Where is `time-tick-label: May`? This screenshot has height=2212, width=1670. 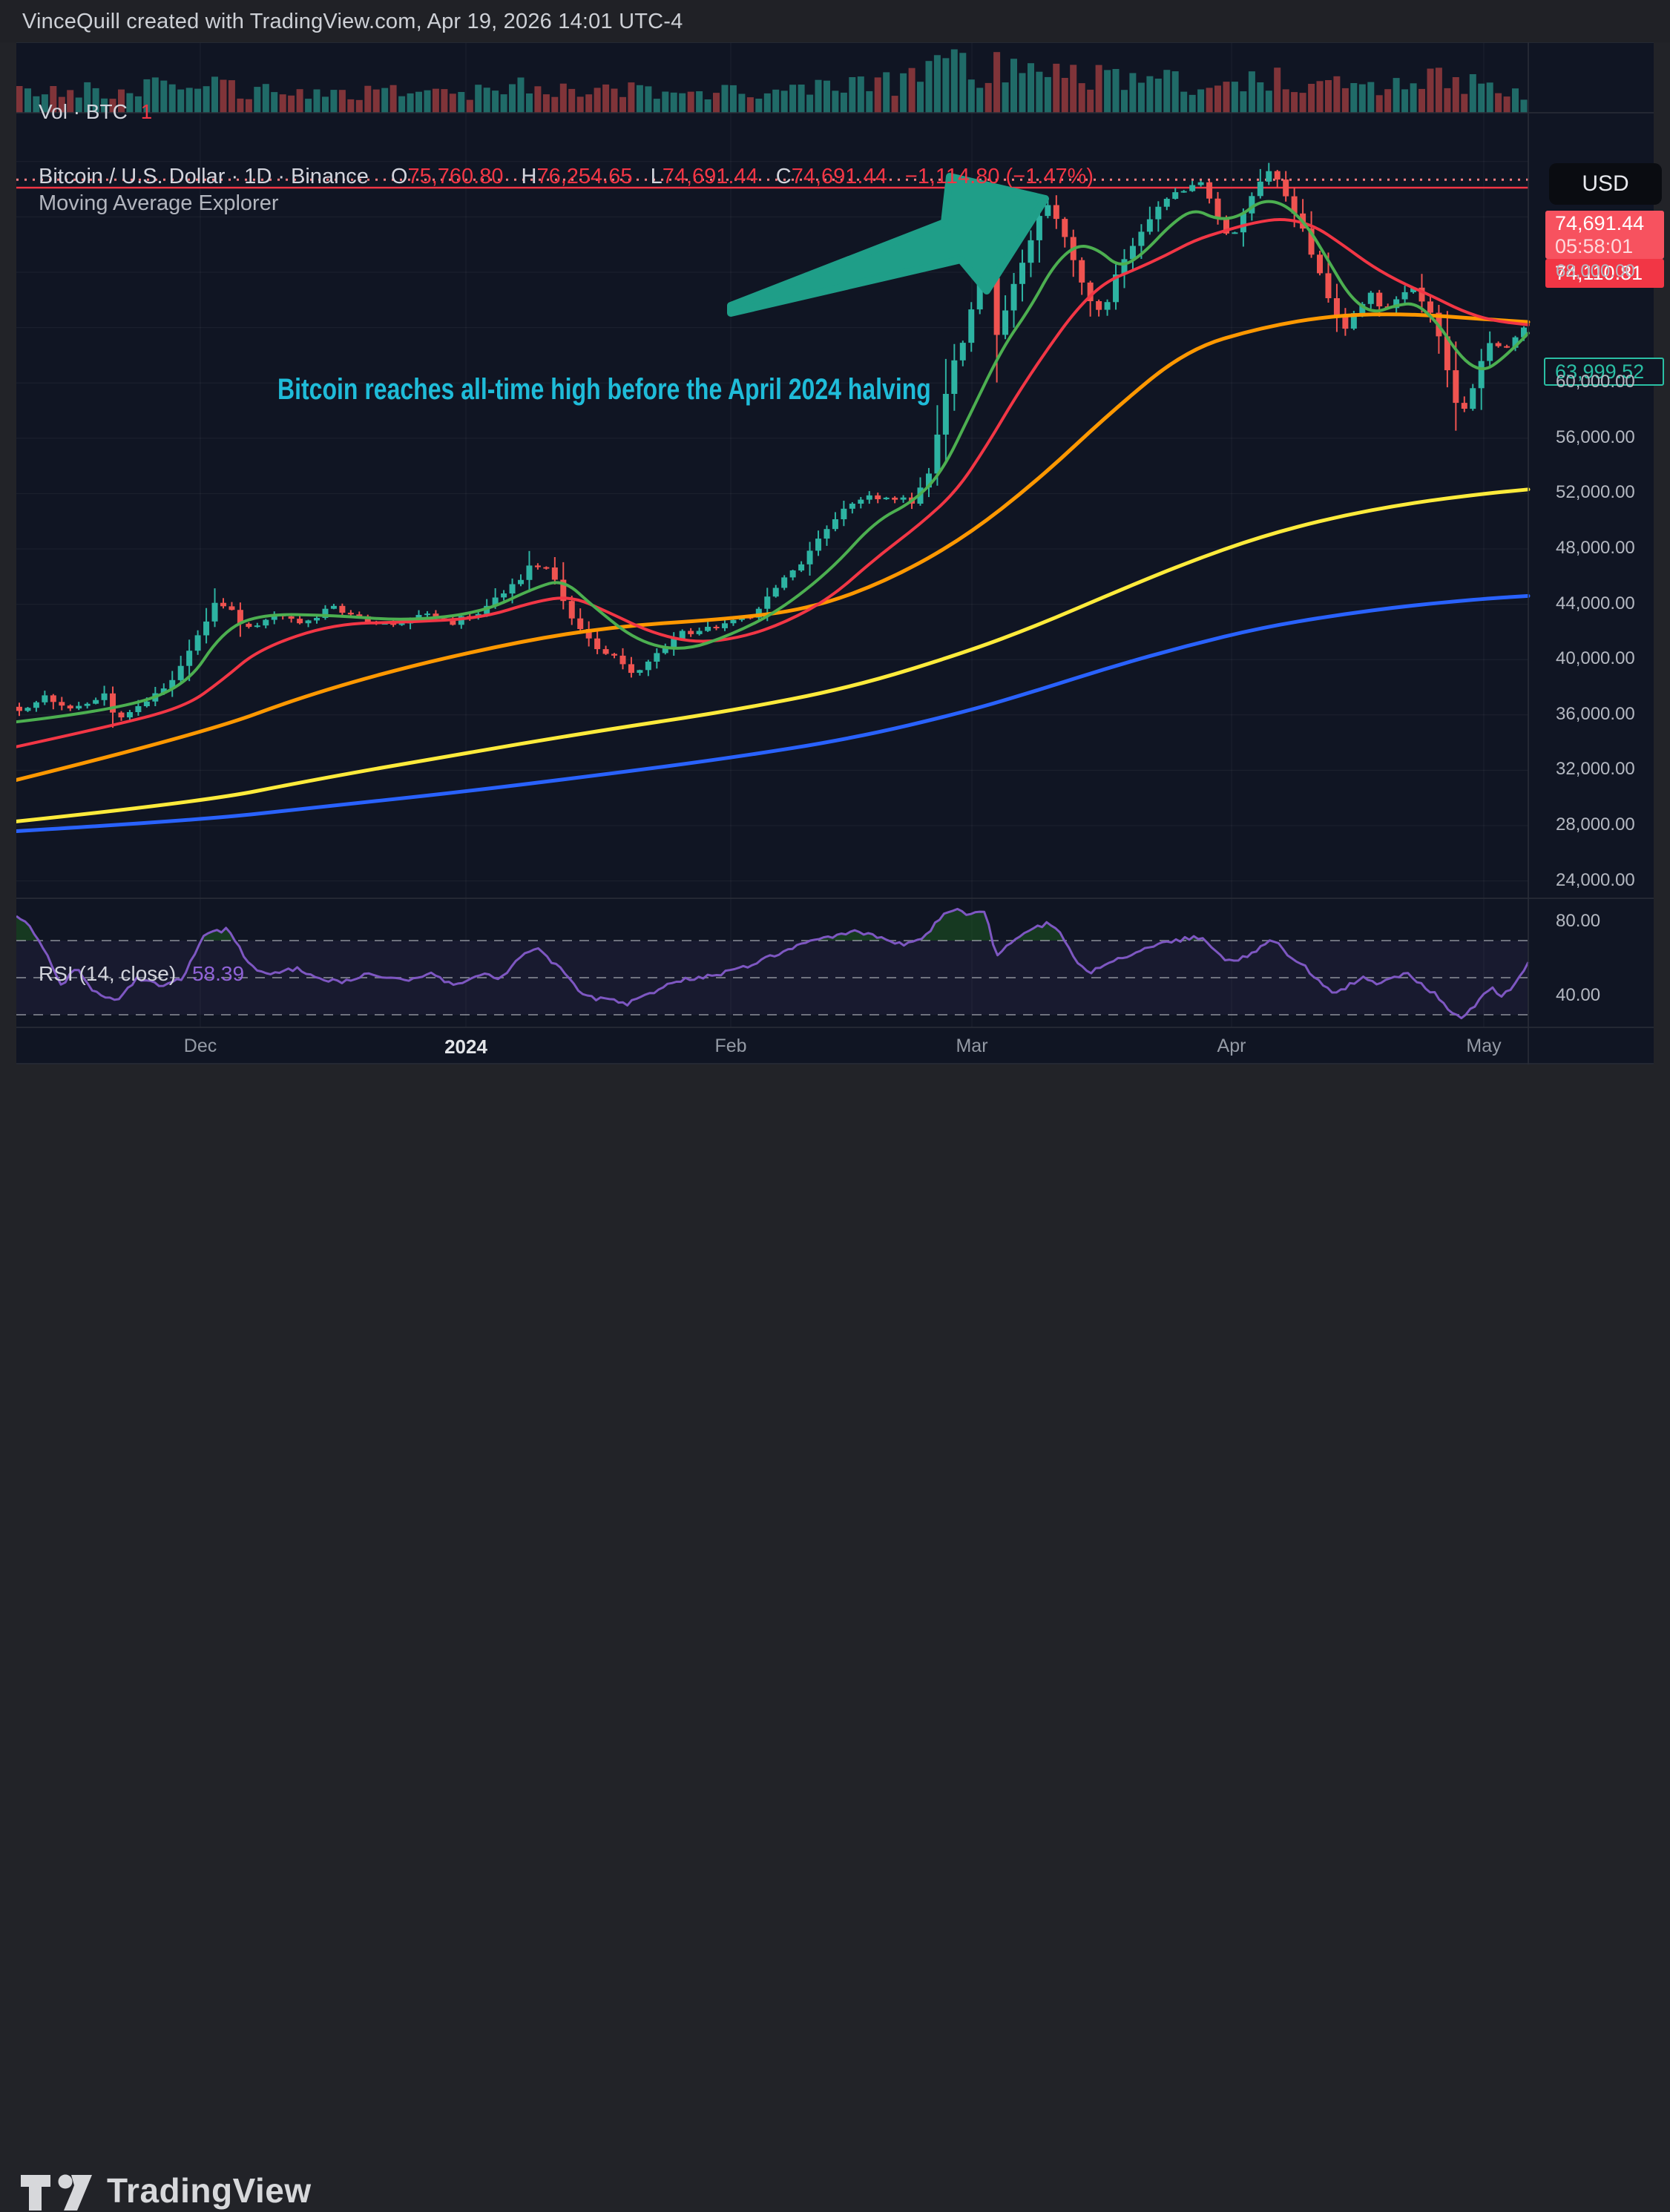 time-tick-label: May is located at coordinates (1483, 1047).